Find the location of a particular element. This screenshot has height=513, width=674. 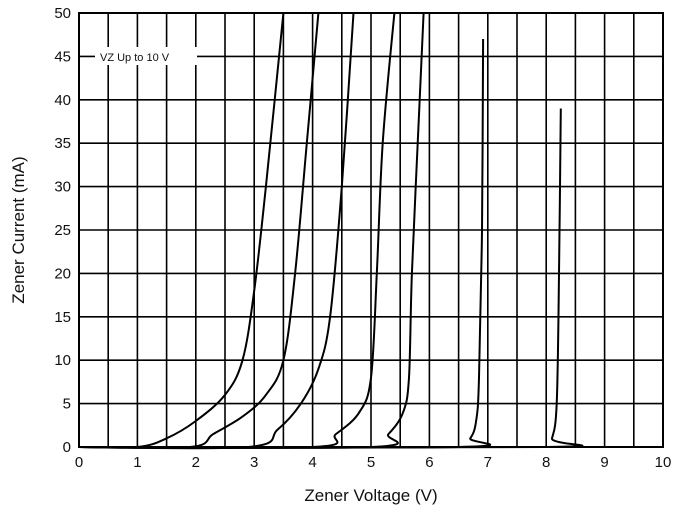

y-tick-label: 30 is located at coordinates (62, 187).